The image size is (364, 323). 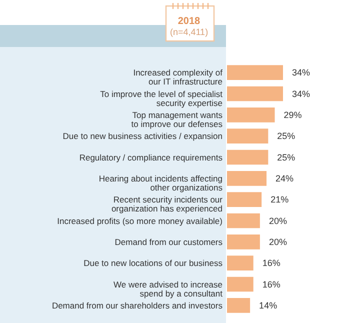 What do you see at coordinates (285, 178) in the screenshot?
I see `data-label: 24%` at bounding box center [285, 178].